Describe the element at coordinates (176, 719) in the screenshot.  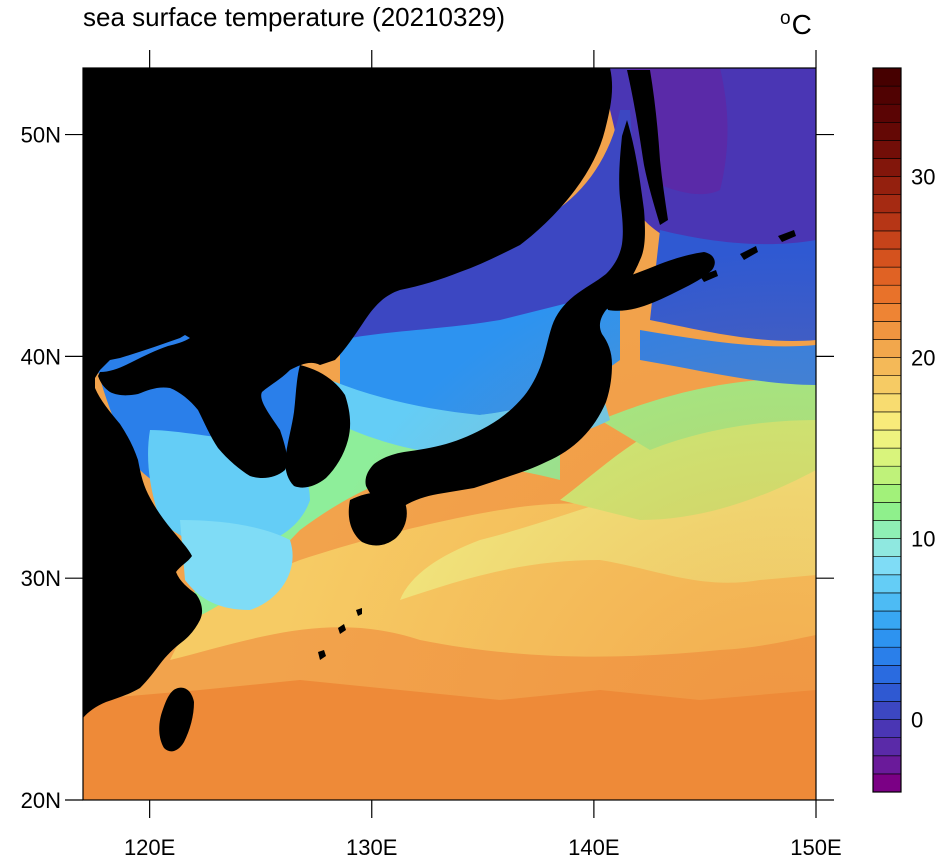
I see `taiwan` at that location.